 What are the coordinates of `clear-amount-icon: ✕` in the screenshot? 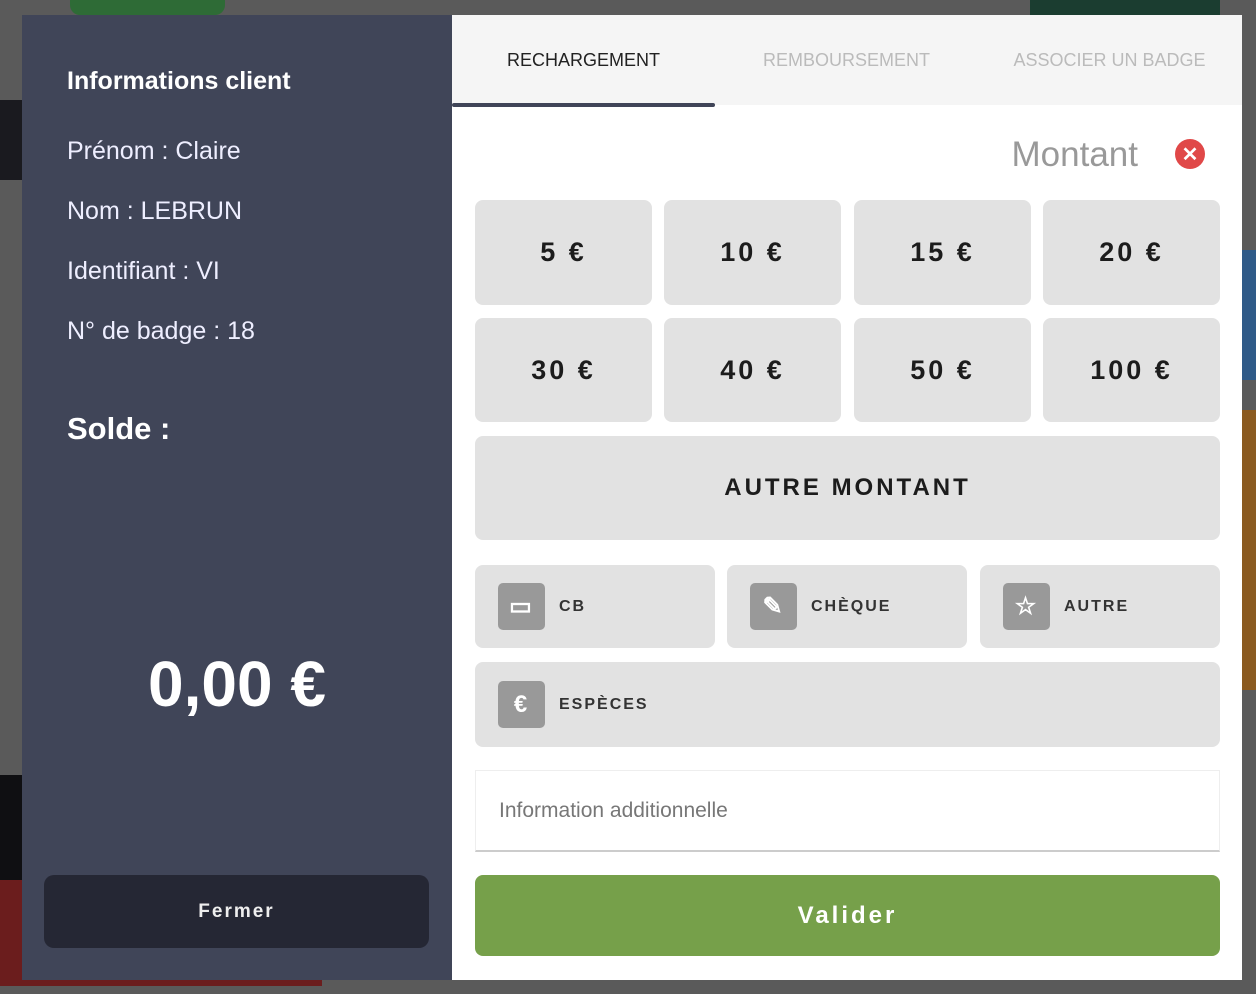 It's located at (1190, 154).